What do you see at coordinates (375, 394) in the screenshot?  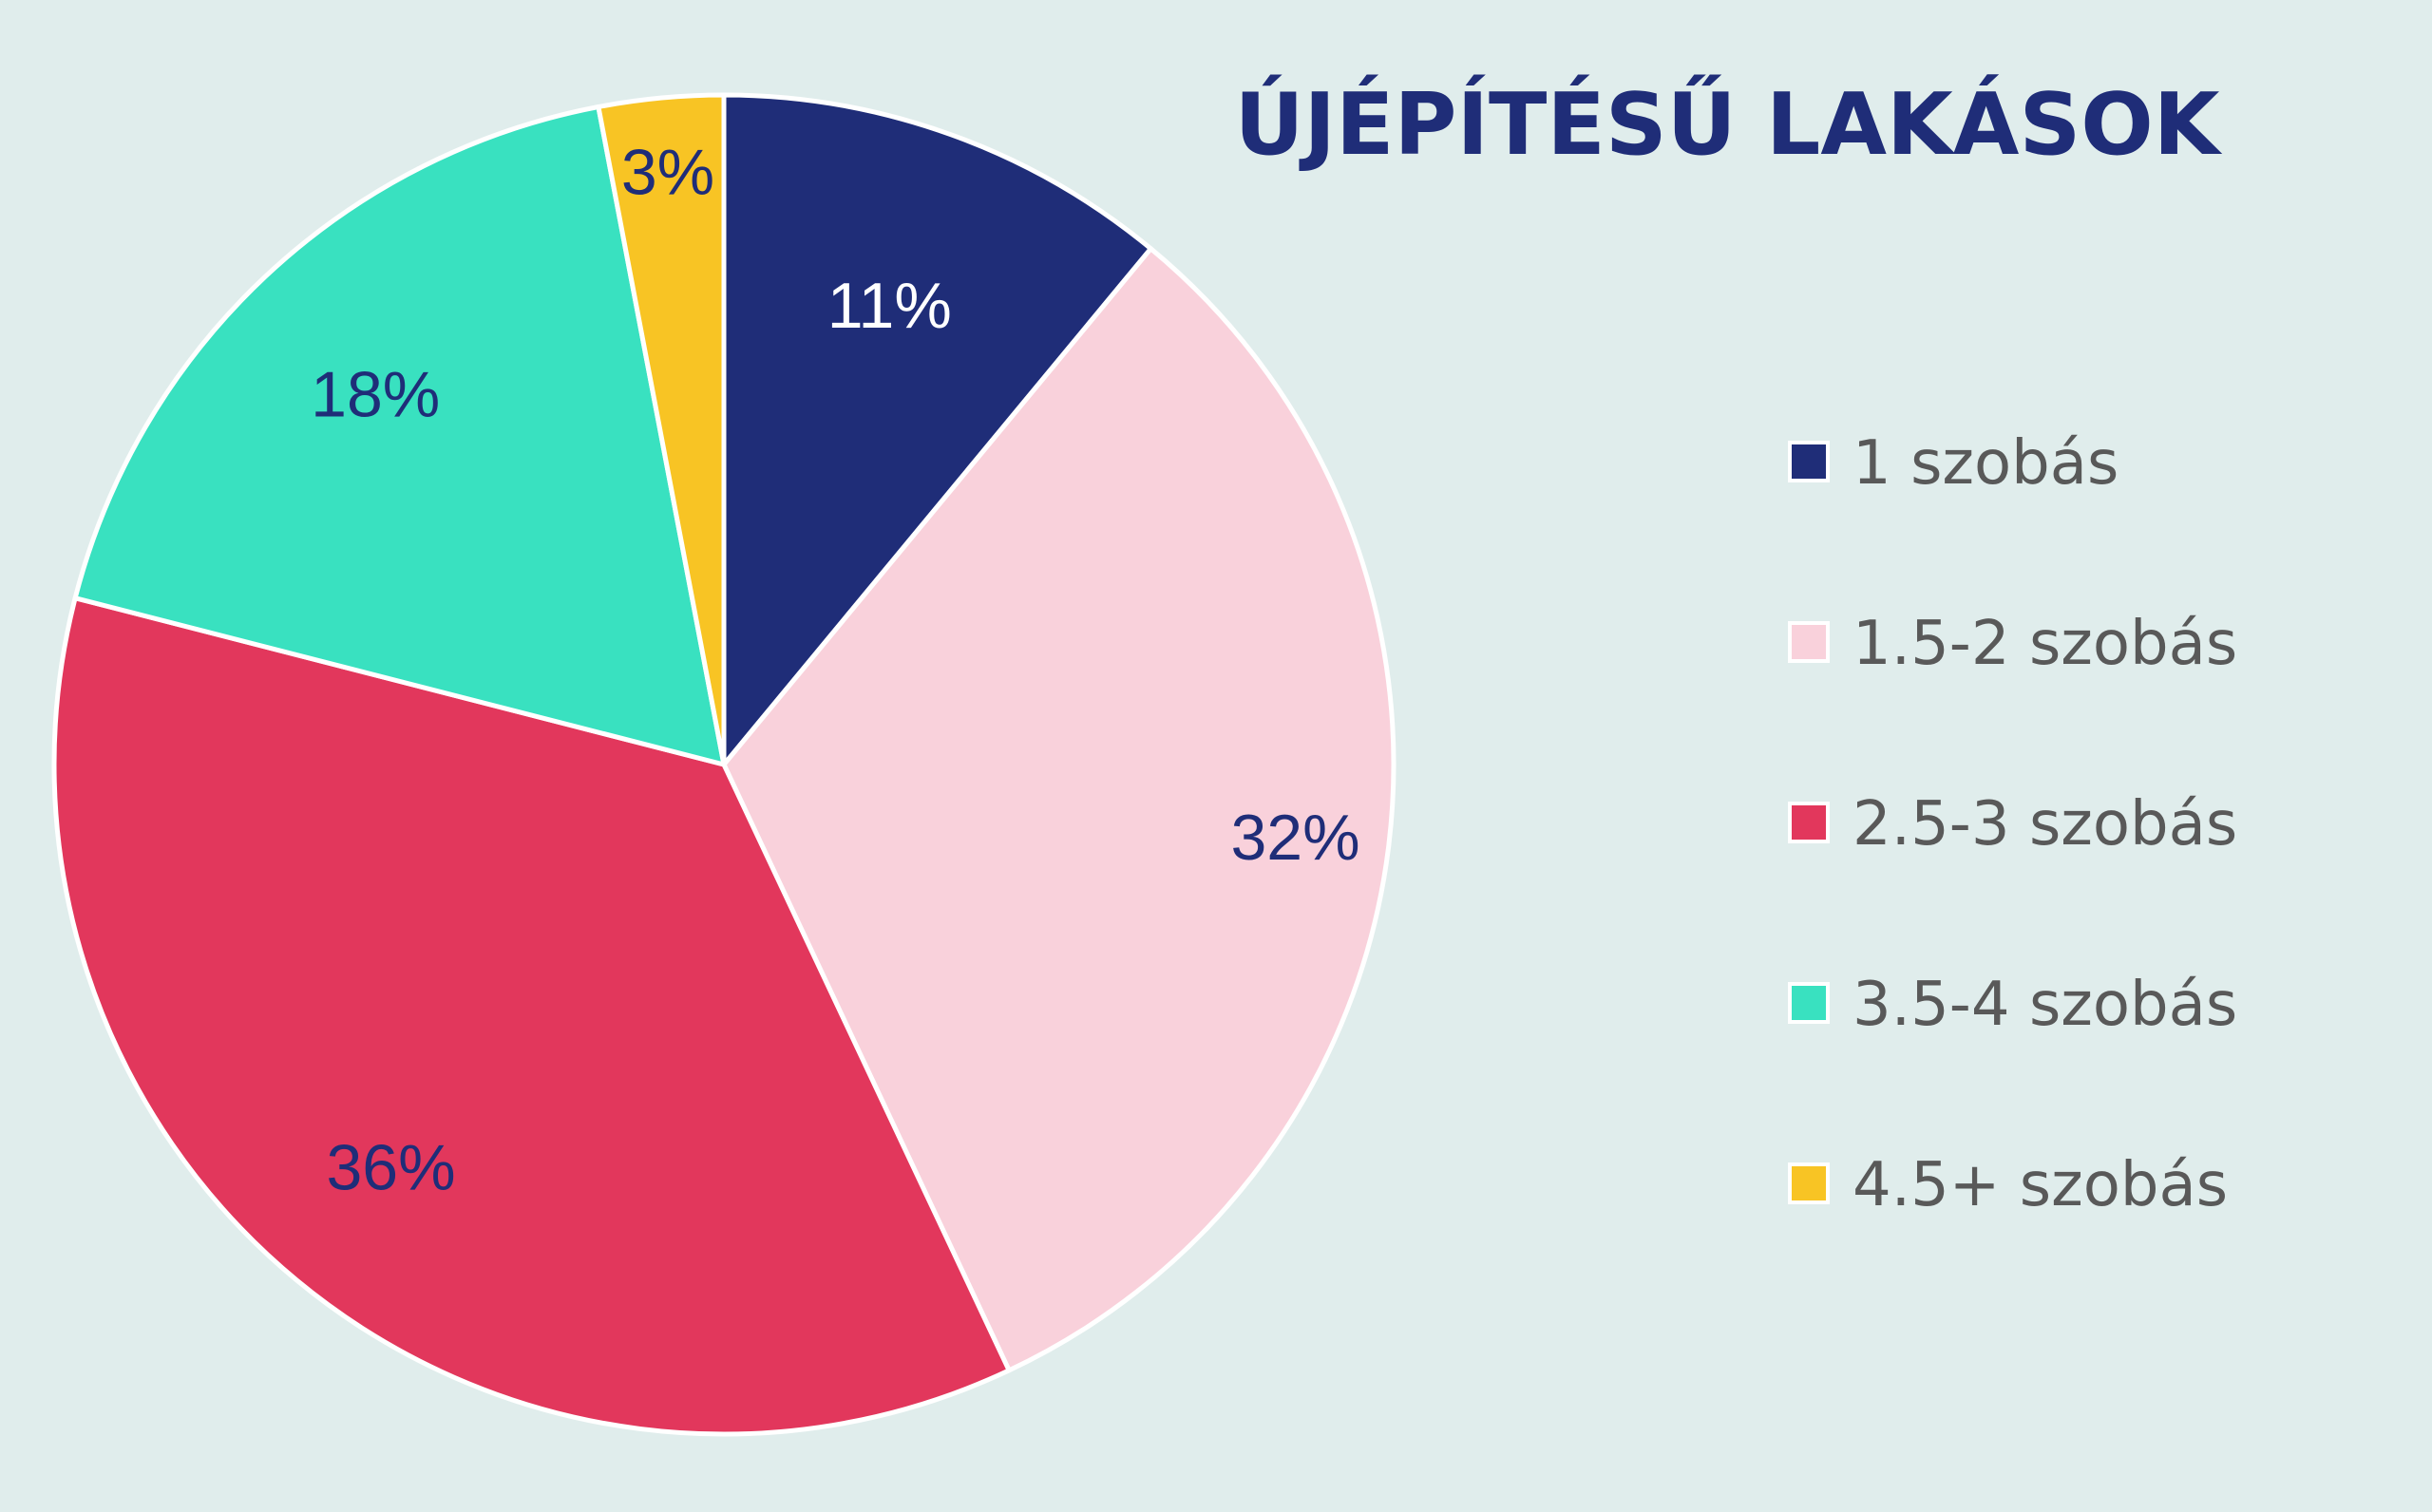 I see `slice-label-3-5-4-szob-s: 18%` at bounding box center [375, 394].